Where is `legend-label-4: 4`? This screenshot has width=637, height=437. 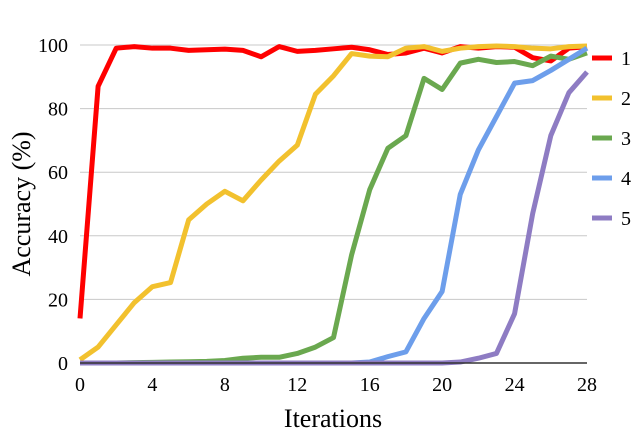
legend-label-4: 4 is located at coordinates (626, 179).